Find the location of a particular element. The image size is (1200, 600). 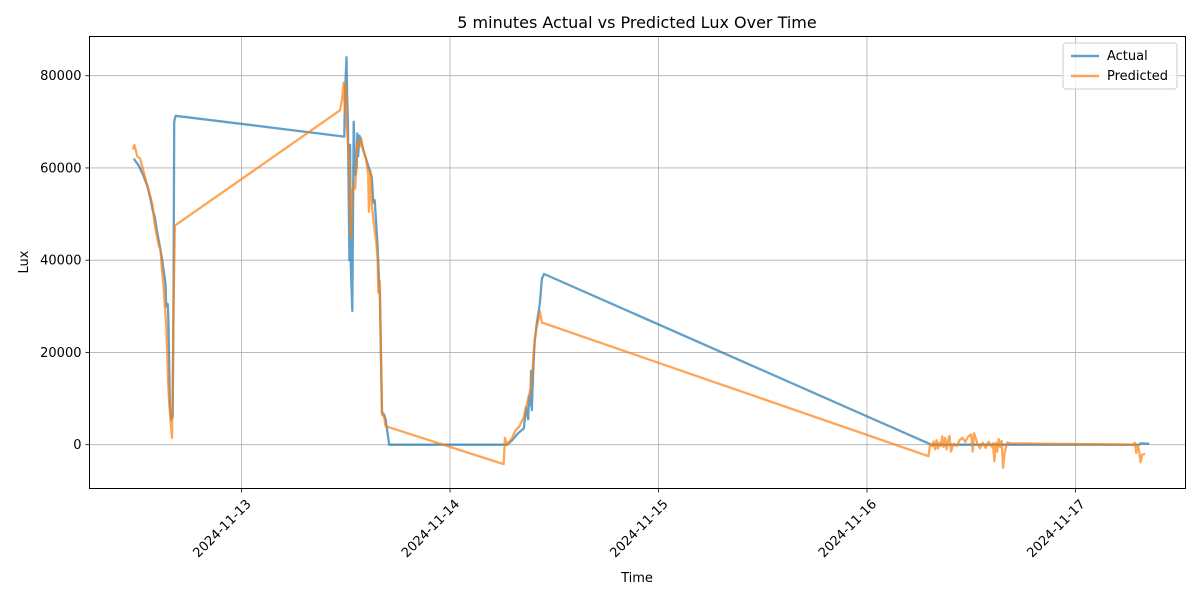

y-tick-label: 80000 is located at coordinates (60, 76).